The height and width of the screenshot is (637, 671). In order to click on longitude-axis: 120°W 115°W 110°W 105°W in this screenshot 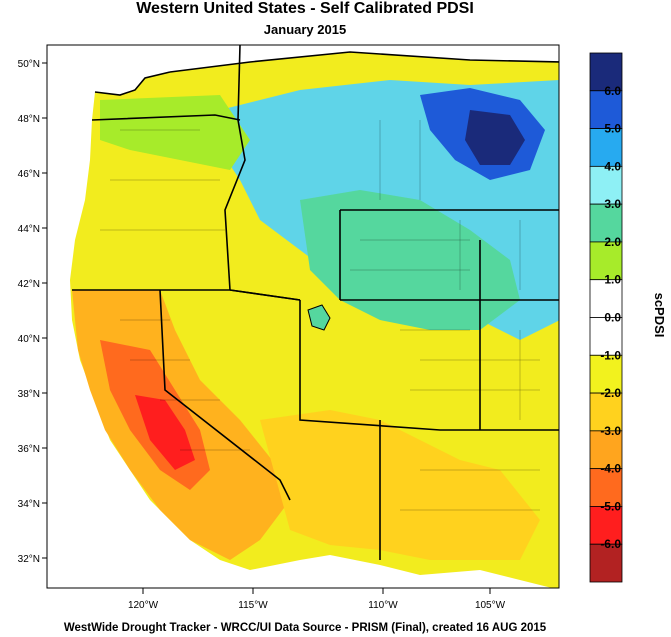, I will do `click(317, 599)`.